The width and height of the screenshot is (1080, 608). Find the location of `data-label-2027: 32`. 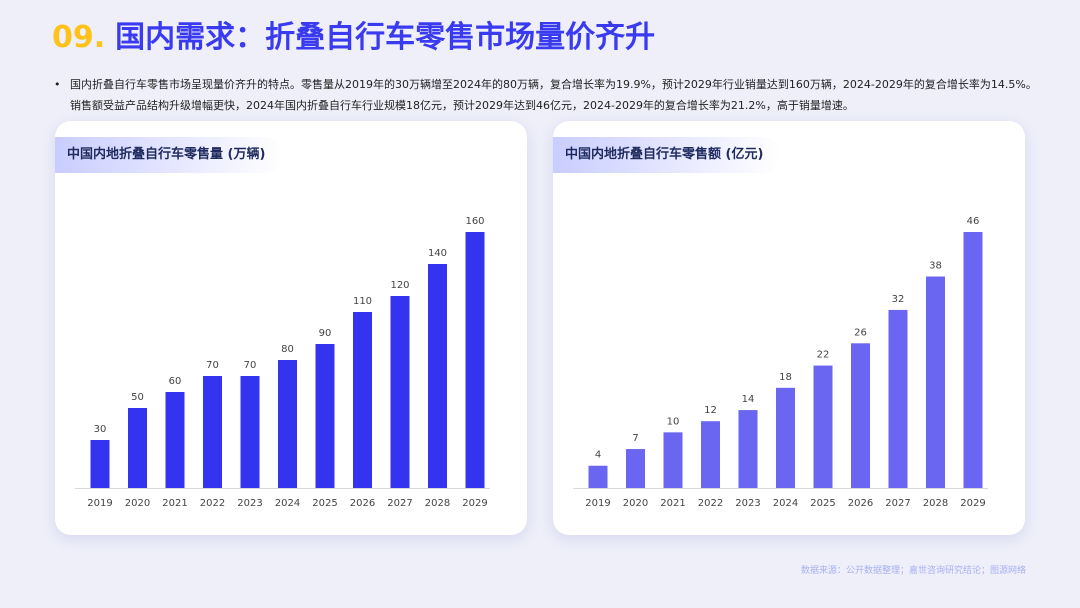

data-label-2027: 32 is located at coordinates (898, 299).